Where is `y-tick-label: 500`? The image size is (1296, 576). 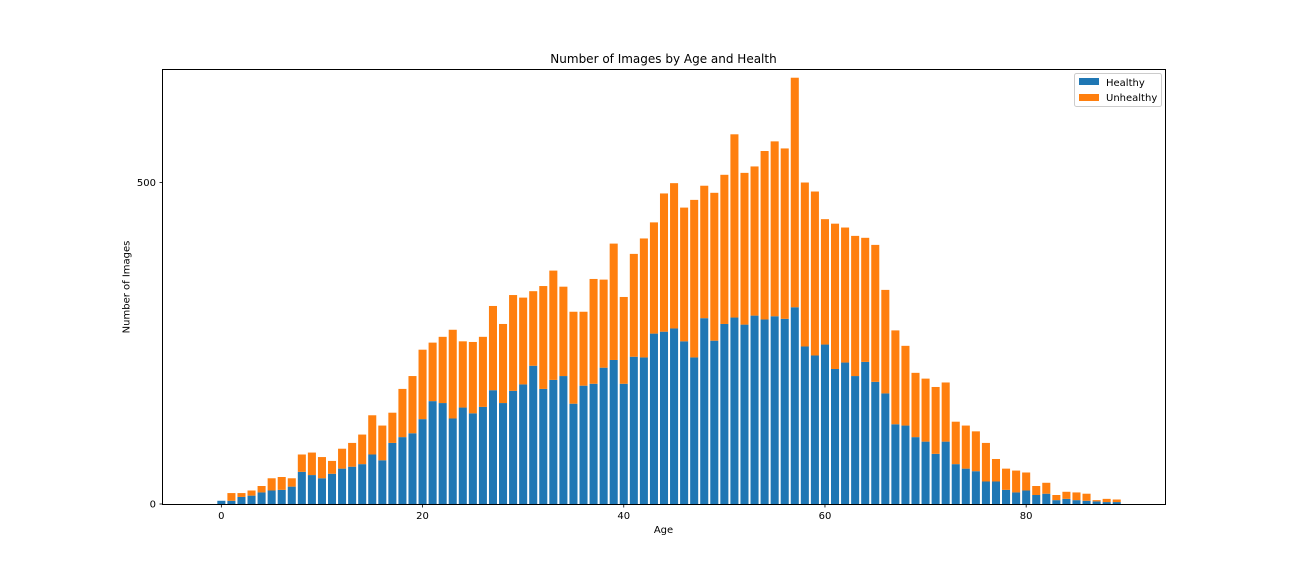 y-tick-label: 500 is located at coordinates (146, 183).